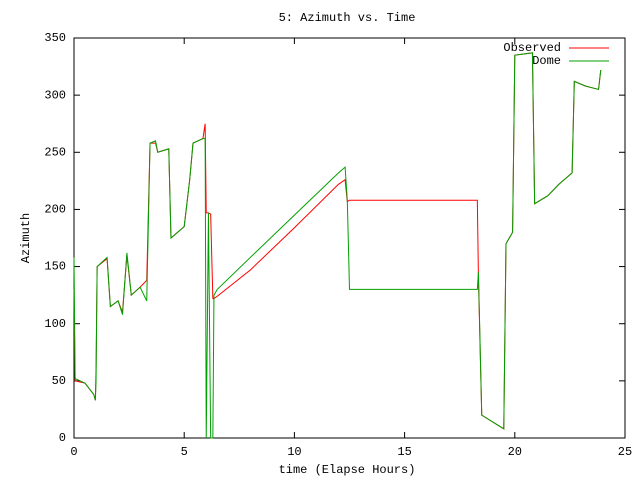 Image resolution: width=640 pixels, height=480 pixels. Describe the element at coordinates (62, 438) in the screenshot. I see `y-tick-label: 0` at that location.